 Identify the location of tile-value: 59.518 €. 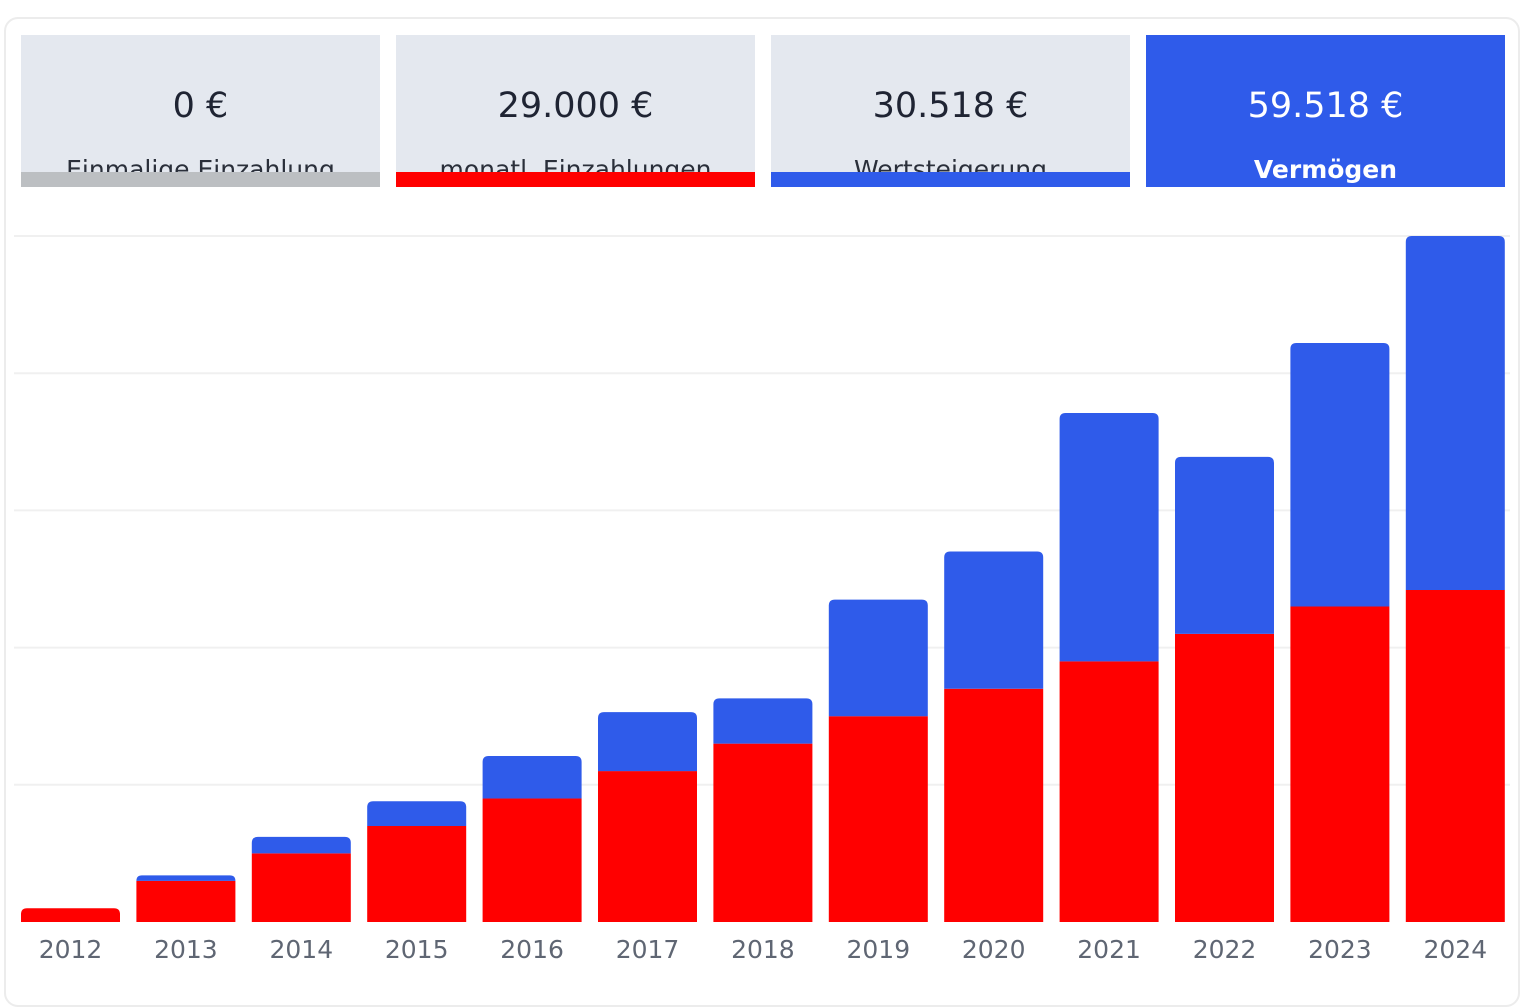
(1325, 106).